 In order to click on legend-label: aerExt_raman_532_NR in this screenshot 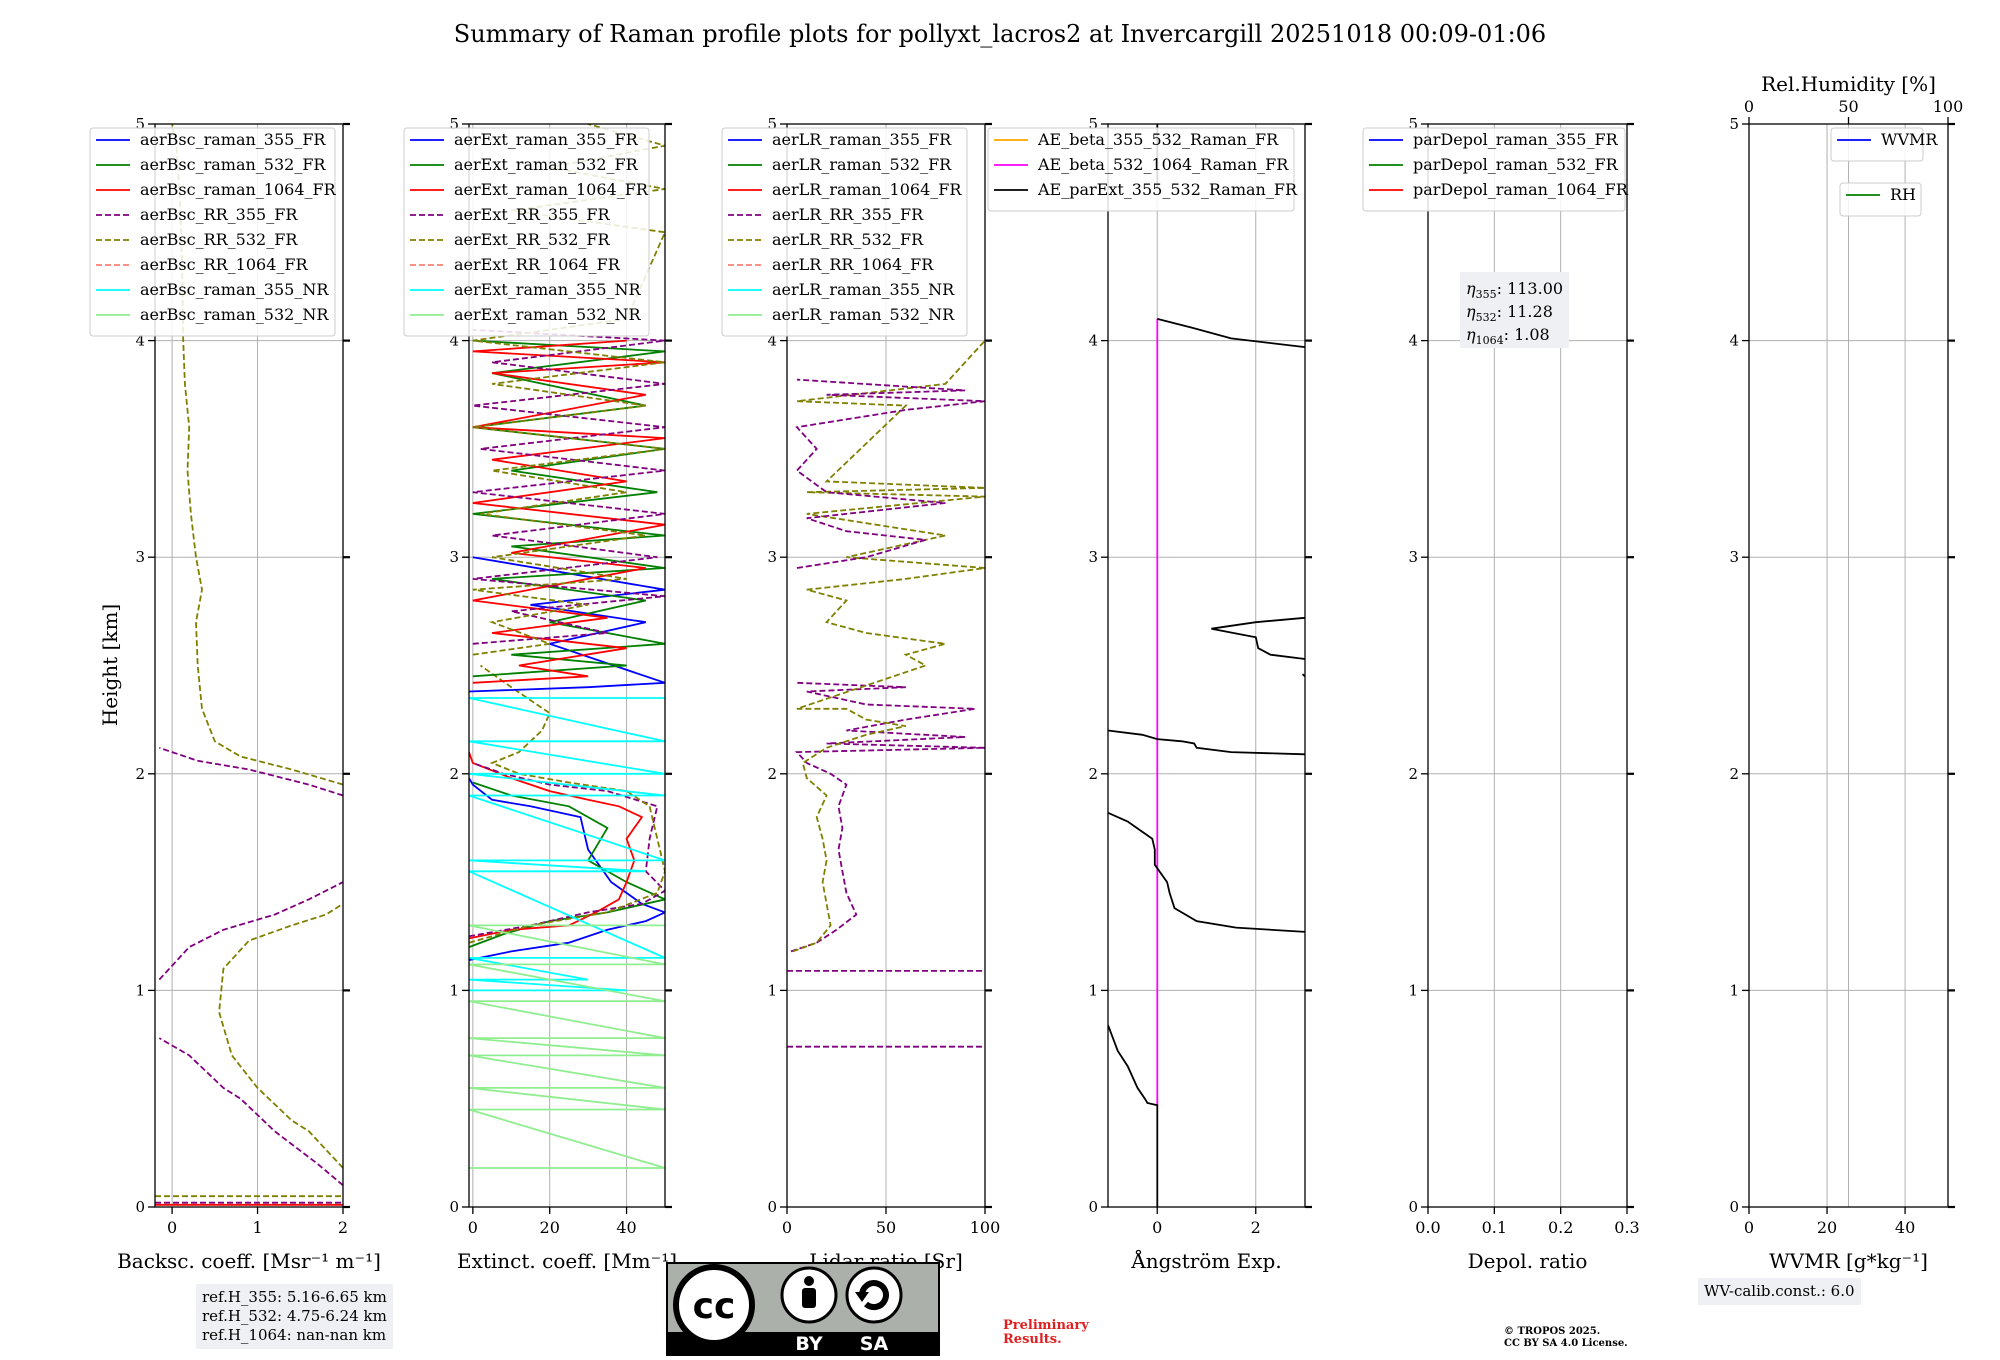, I will do `click(548, 314)`.